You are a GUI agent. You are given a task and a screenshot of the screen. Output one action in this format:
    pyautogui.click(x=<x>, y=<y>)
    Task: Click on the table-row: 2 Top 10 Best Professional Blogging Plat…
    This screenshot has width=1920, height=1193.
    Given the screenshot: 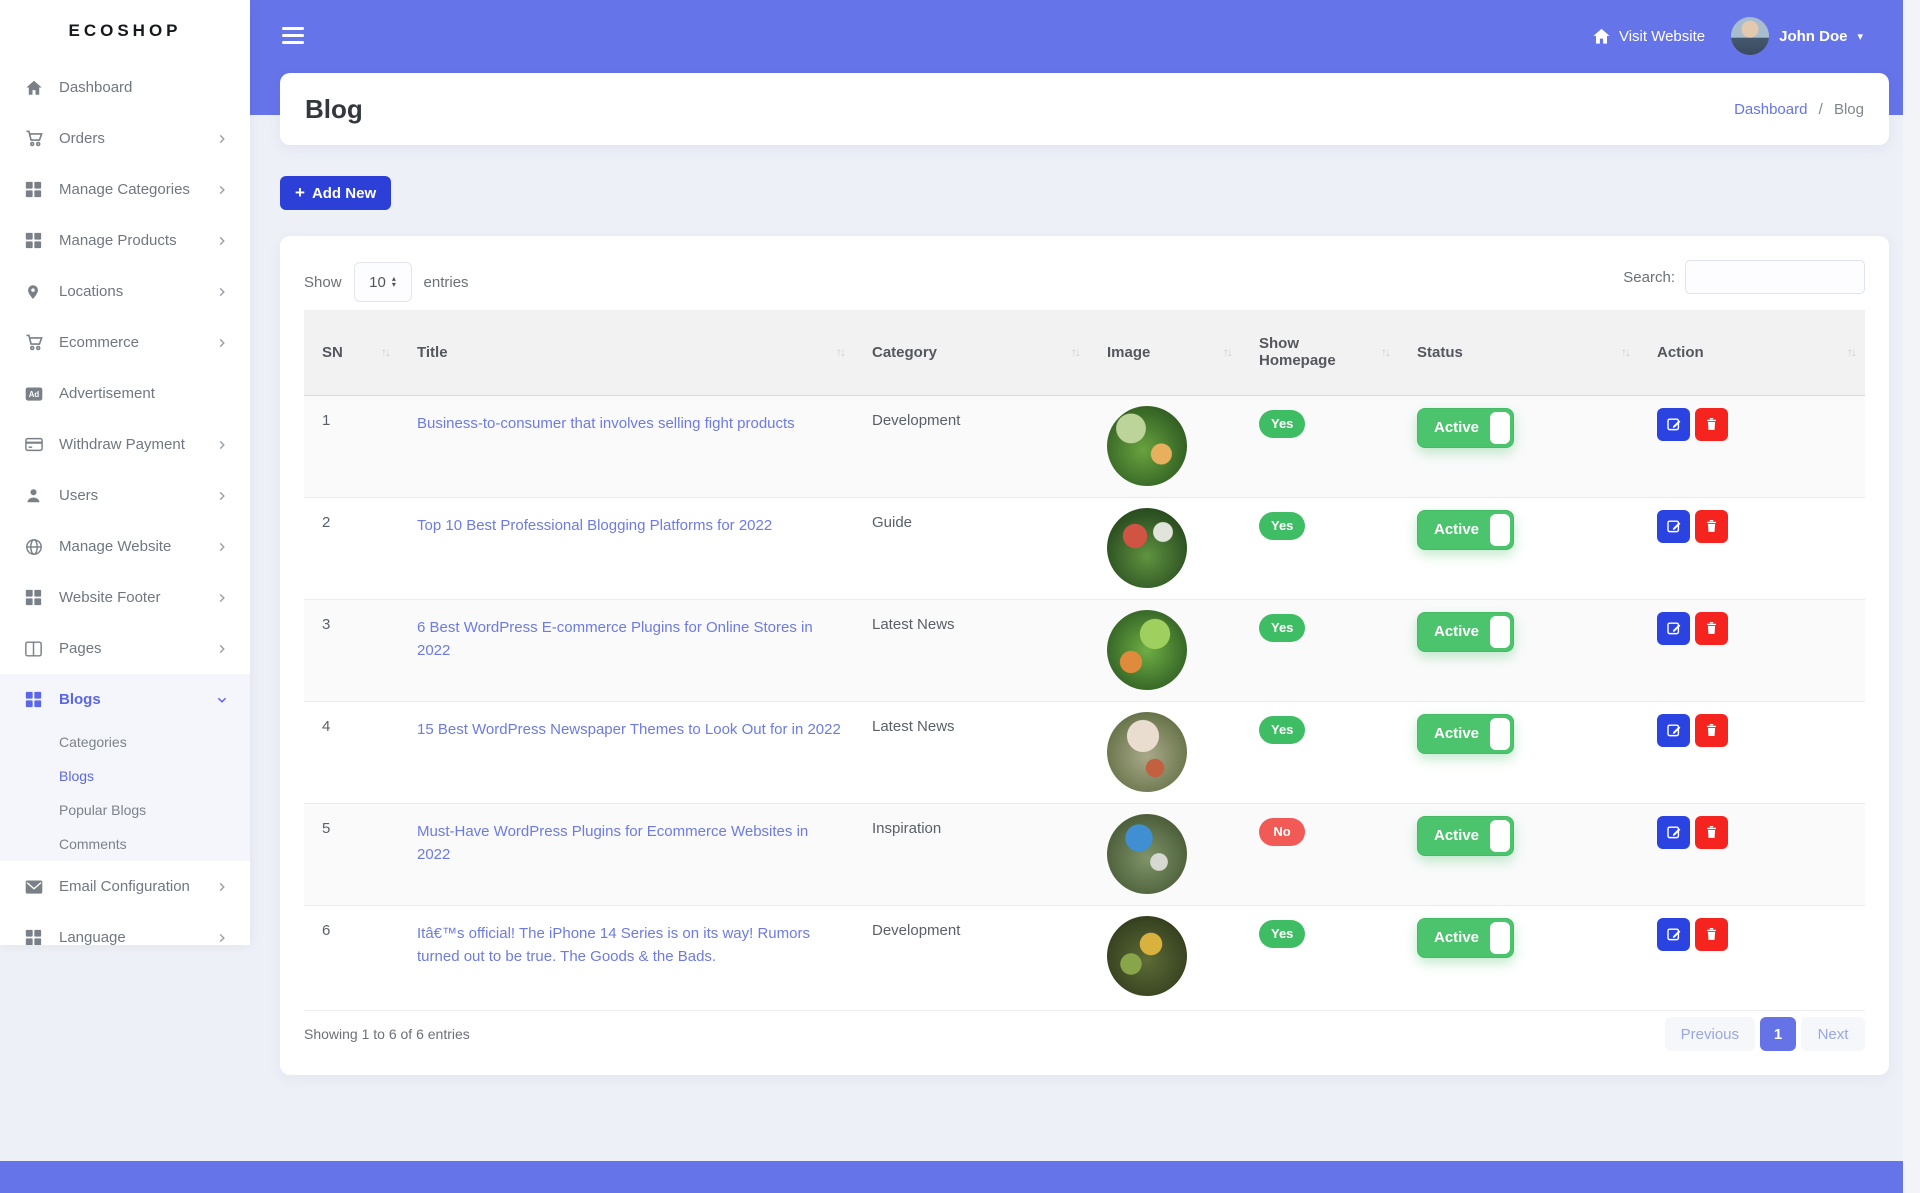 What is the action you would take?
    pyautogui.click(x=1084, y=548)
    